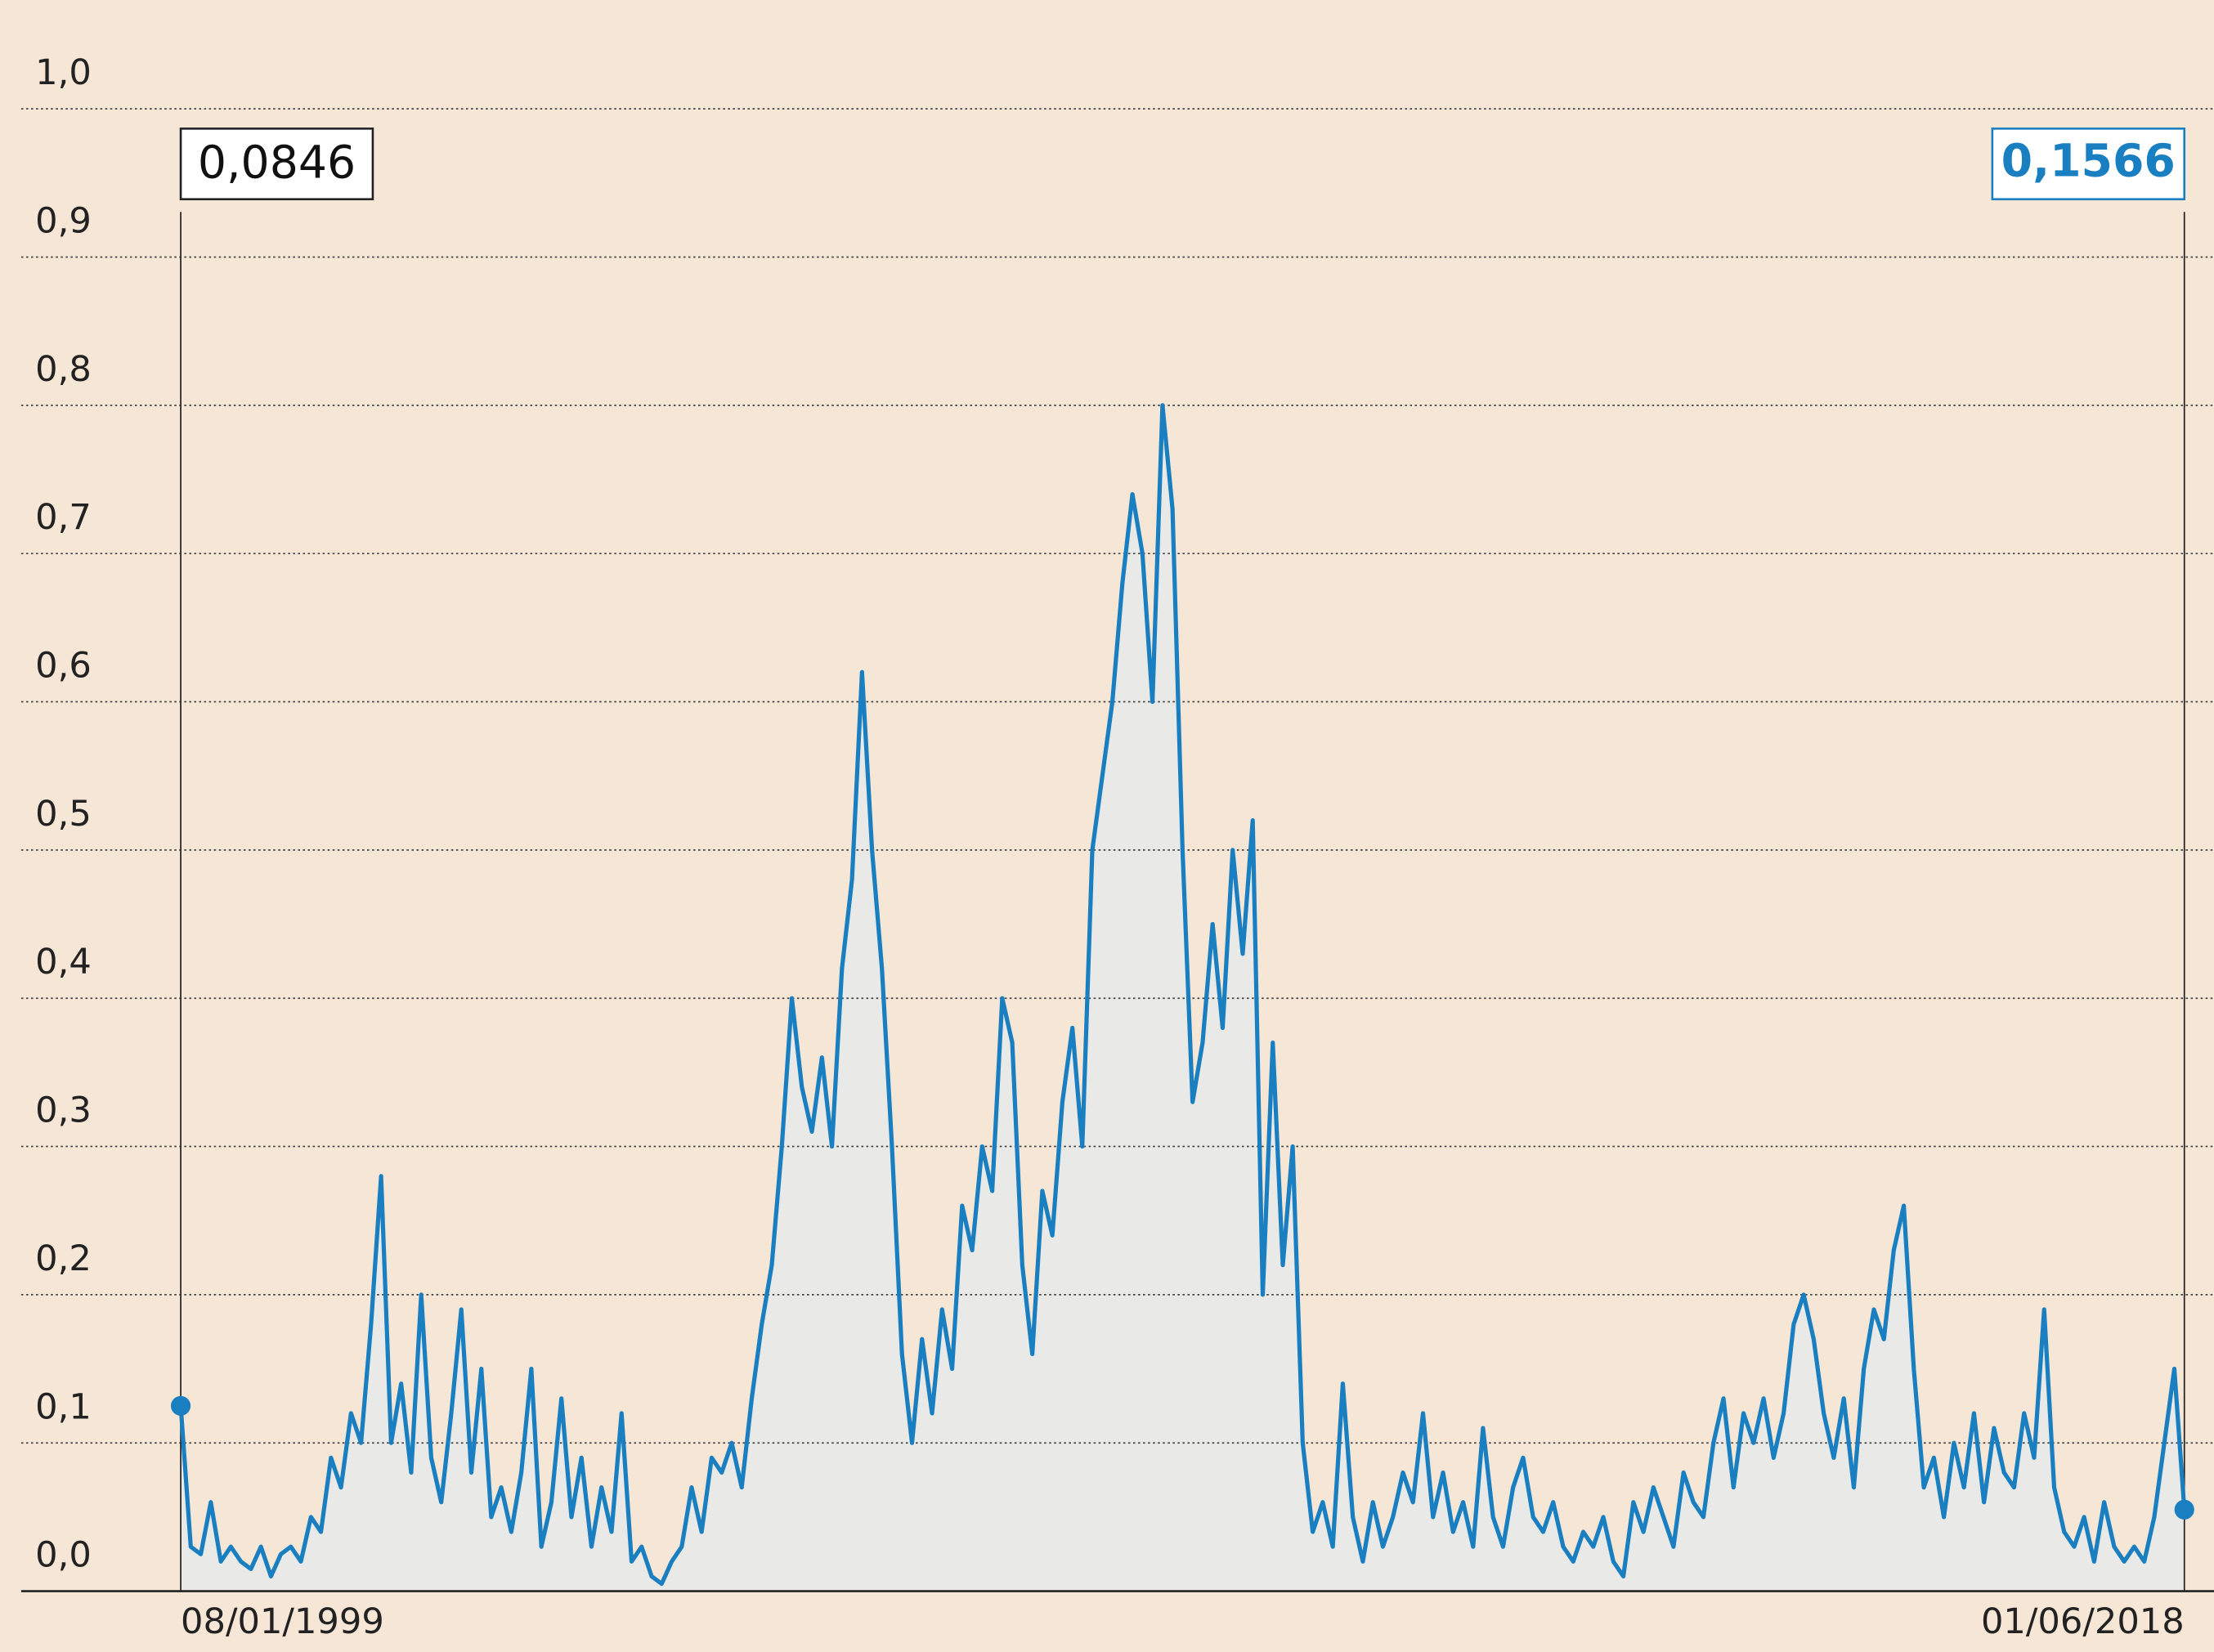 The height and width of the screenshot is (1652, 2214). What do you see at coordinates (63, 72) in the screenshot?
I see `y-tick-label: 1,0` at bounding box center [63, 72].